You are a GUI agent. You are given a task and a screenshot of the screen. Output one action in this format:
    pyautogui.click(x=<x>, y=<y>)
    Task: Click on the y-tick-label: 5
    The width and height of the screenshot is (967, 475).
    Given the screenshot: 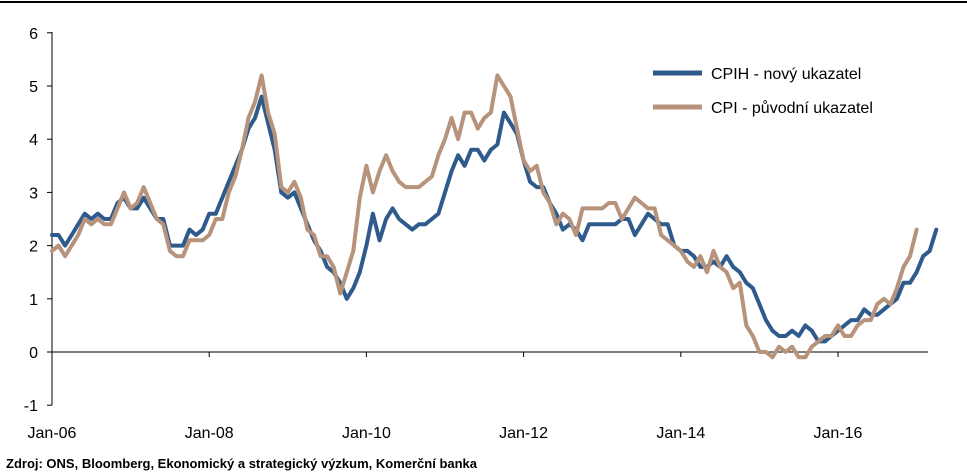 What is the action you would take?
    pyautogui.click(x=33, y=87)
    